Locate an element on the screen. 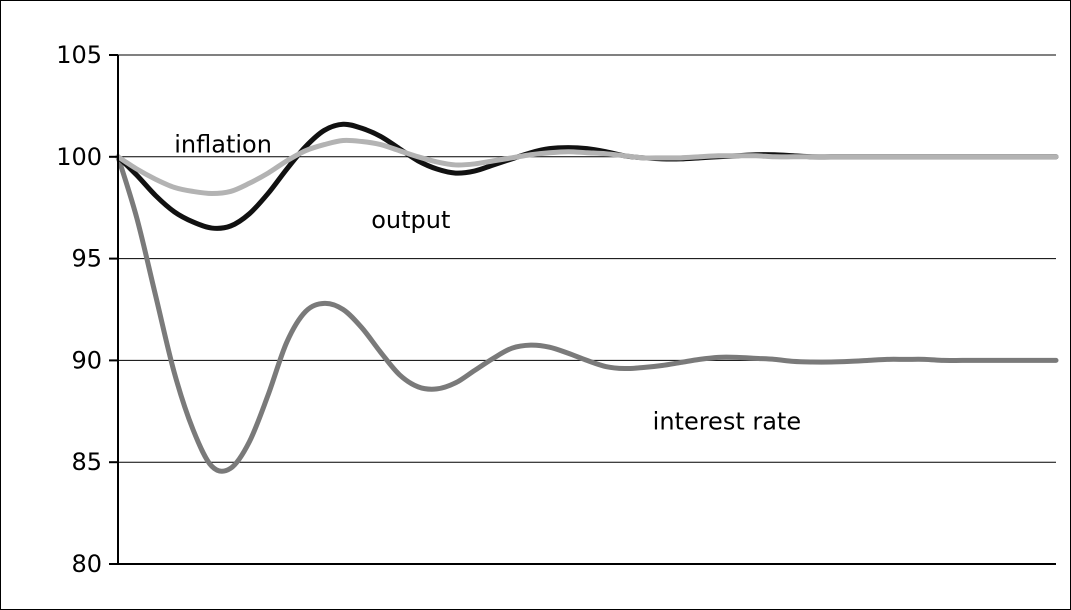 This screenshot has width=1071, height=610. y-tick-label-80: 80 is located at coordinates (86, 564).